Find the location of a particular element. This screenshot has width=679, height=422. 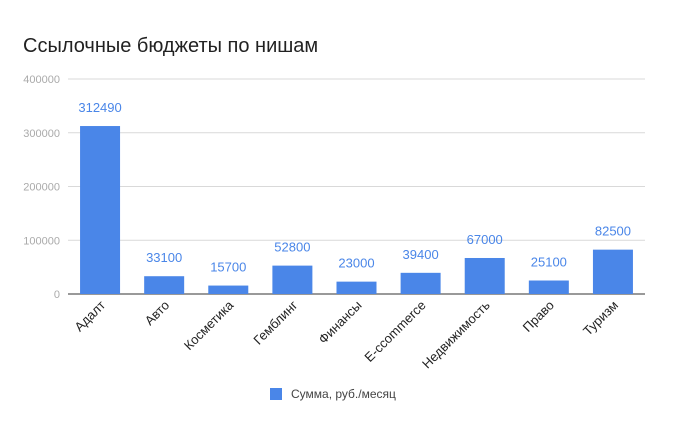

data-label: 52800 is located at coordinates (292, 247).